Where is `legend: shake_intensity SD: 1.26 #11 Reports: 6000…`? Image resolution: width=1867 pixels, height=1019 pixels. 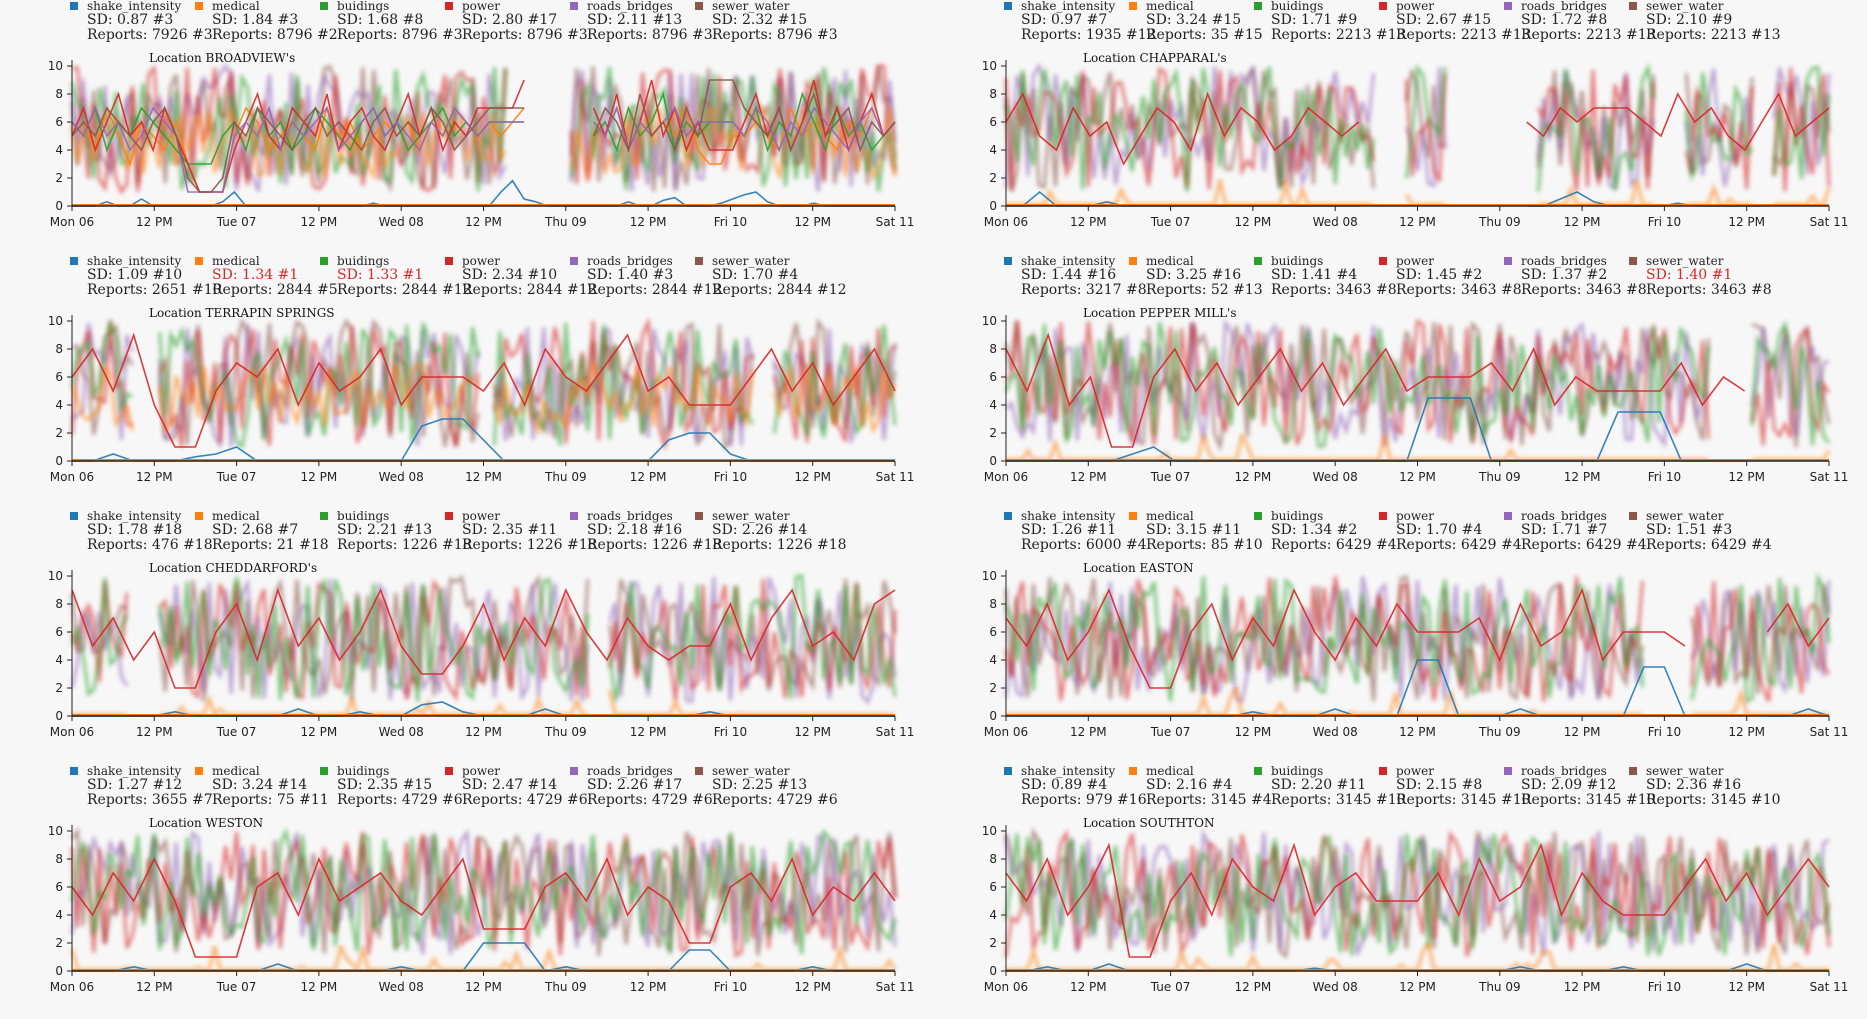
legend: shake_intensity SD: 1.26 #11 Reports: 6000… is located at coordinates (1434, 534).